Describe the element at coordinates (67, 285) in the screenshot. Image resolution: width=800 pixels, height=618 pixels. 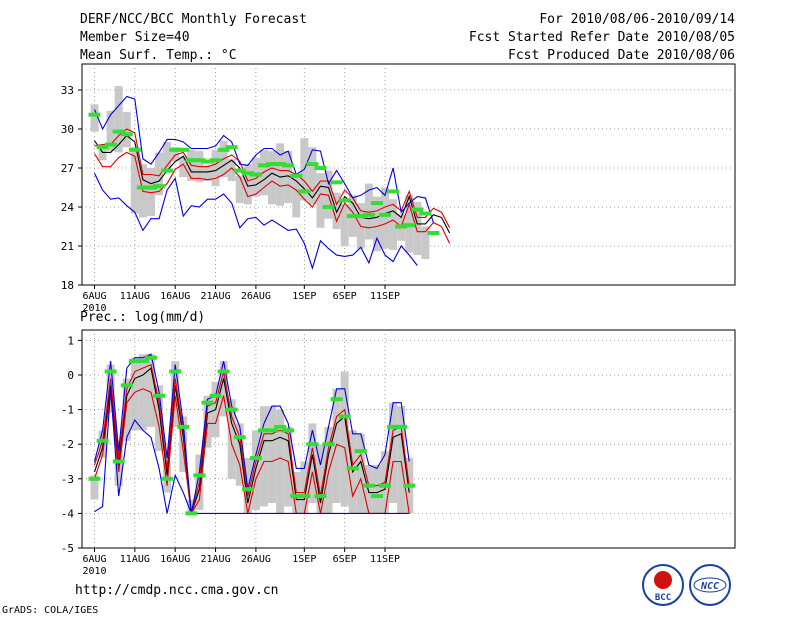
I see `temp-ytick-label: 18` at that location.